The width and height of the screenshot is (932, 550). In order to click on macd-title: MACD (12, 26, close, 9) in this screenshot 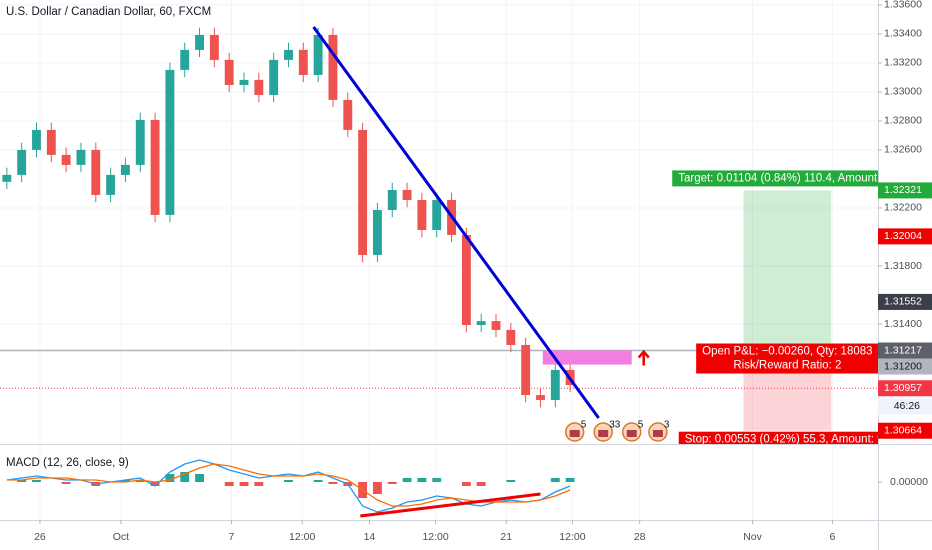, I will do `click(67, 463)`.